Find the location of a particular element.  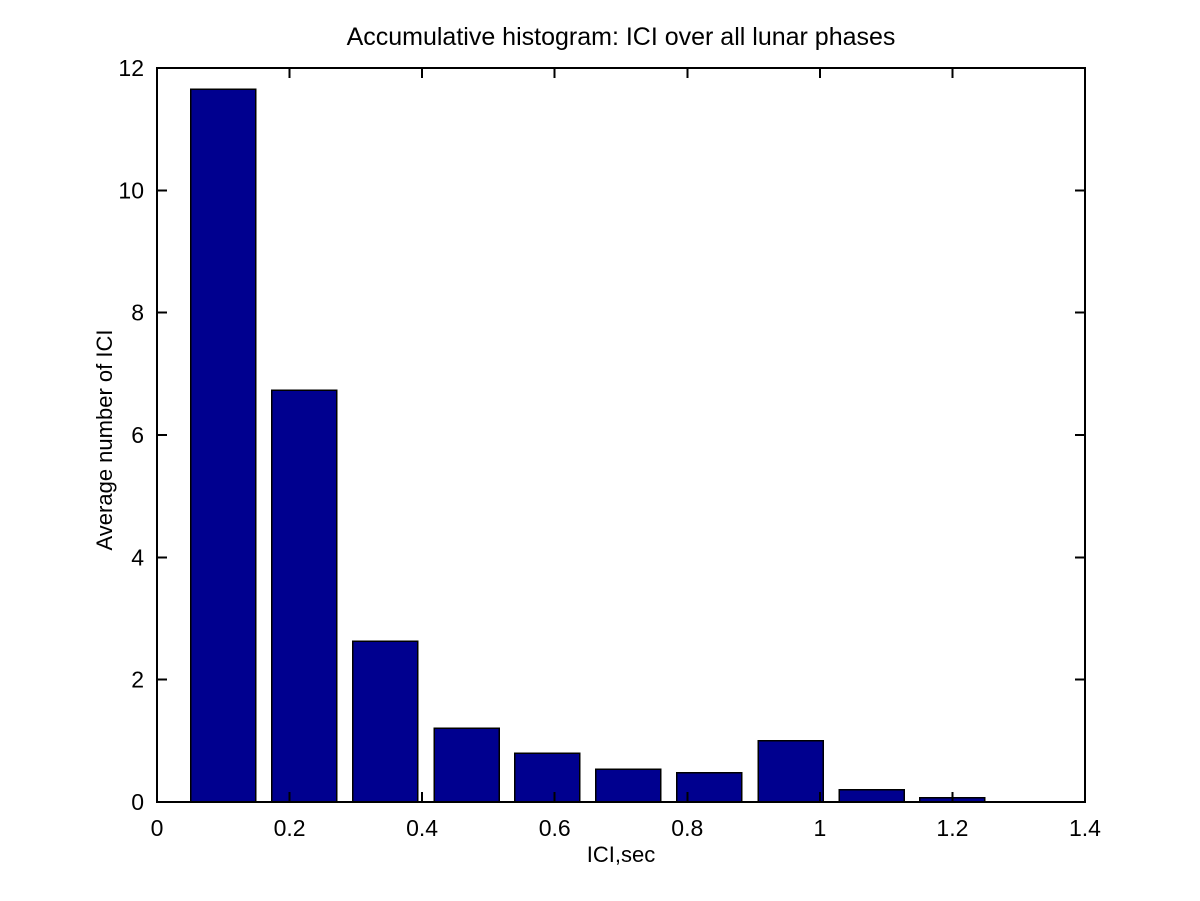

x-tick-label: 1.4 is located at coordinates (1085, 828).